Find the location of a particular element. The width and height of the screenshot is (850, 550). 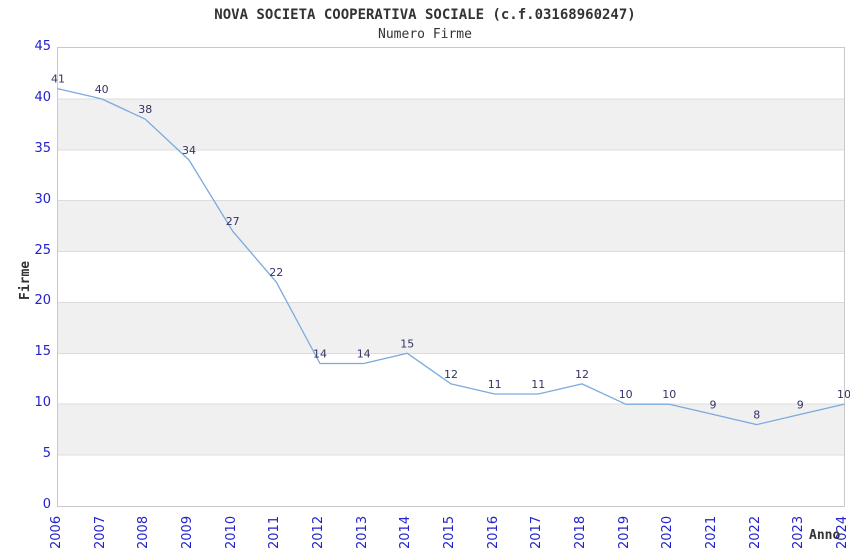

y-tick-label: 10 is located at coordinates (42, 403).